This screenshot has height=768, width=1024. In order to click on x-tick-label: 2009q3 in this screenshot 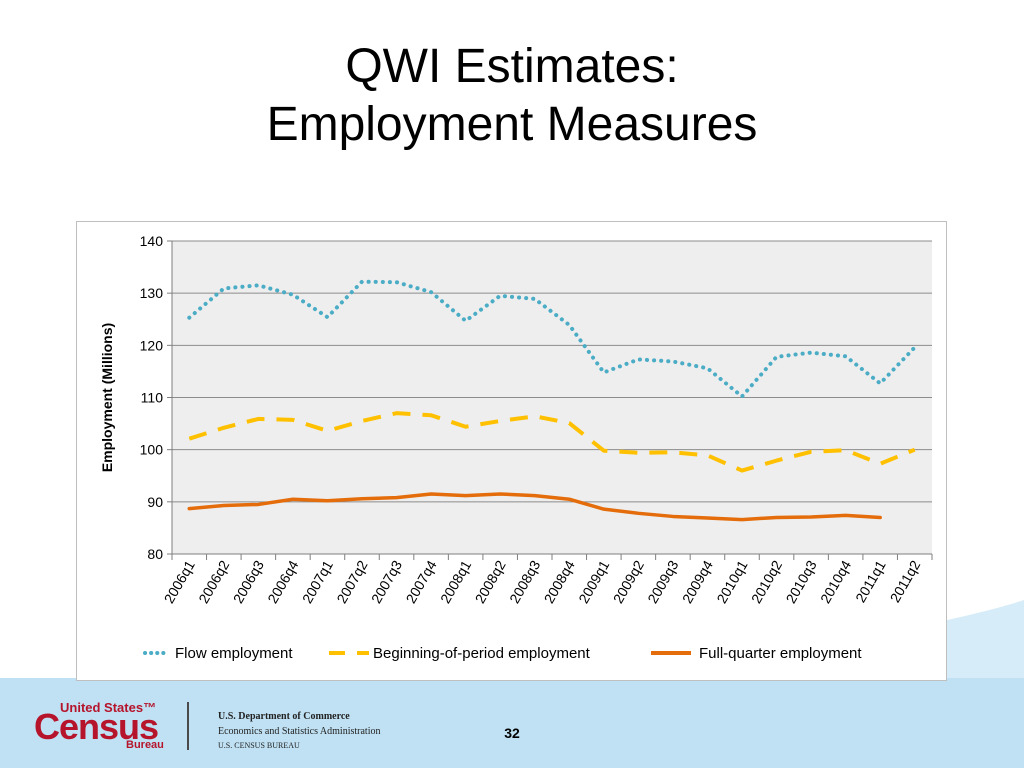, I will do `click(662, 581)`.